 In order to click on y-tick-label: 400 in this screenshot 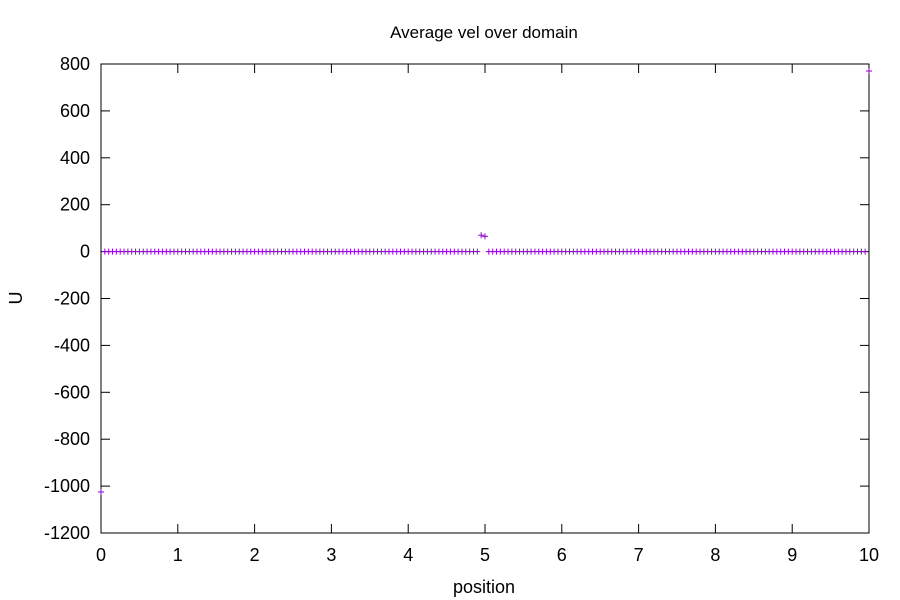, I will do `click(75, 158)`.